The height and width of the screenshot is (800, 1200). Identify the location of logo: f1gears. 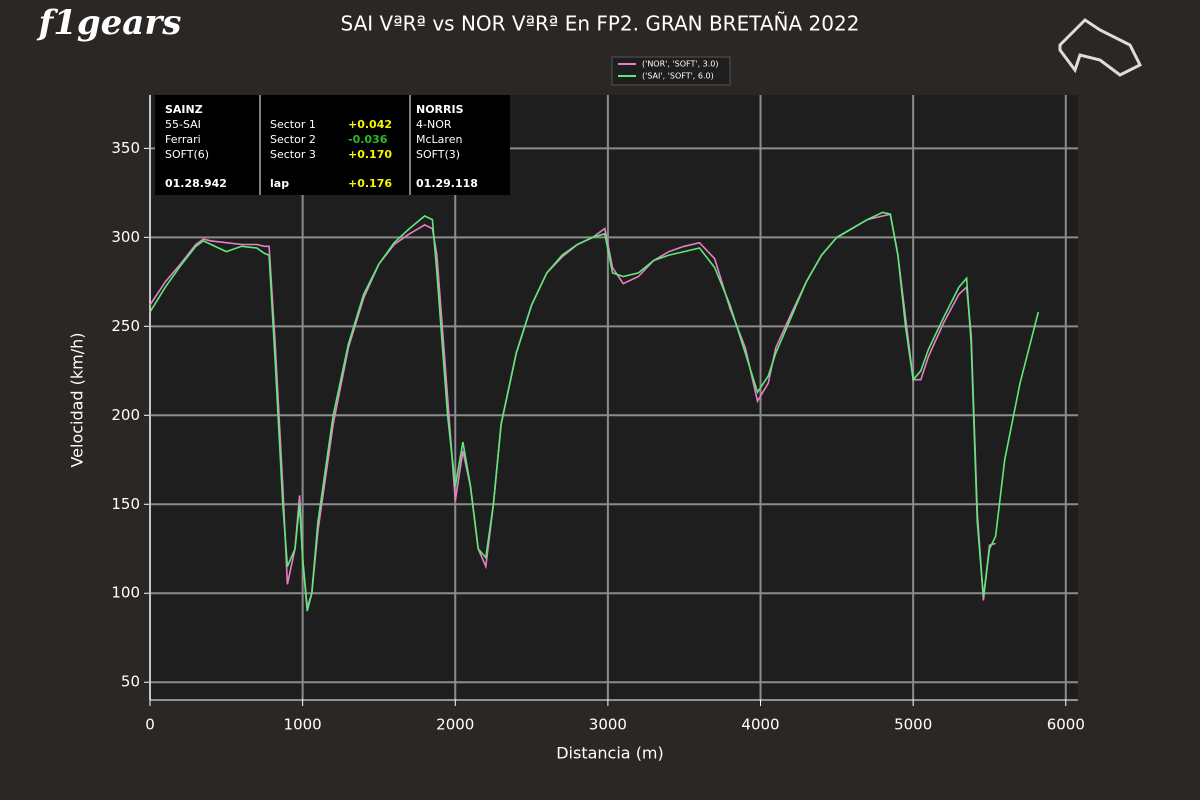
(109, 23).